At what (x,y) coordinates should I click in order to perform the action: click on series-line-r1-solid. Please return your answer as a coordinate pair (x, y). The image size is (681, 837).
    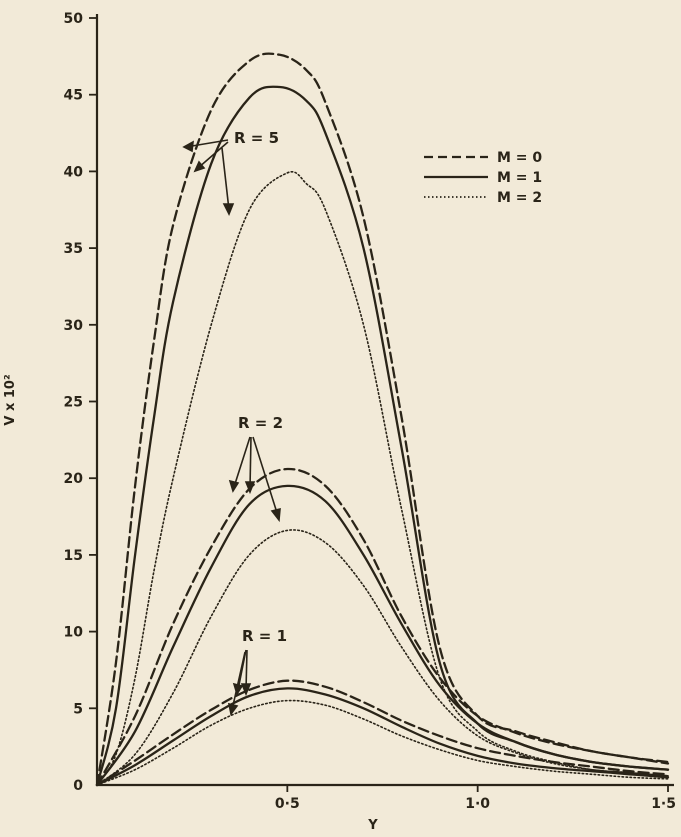
    Looking at the image, I should click on (382, 737).